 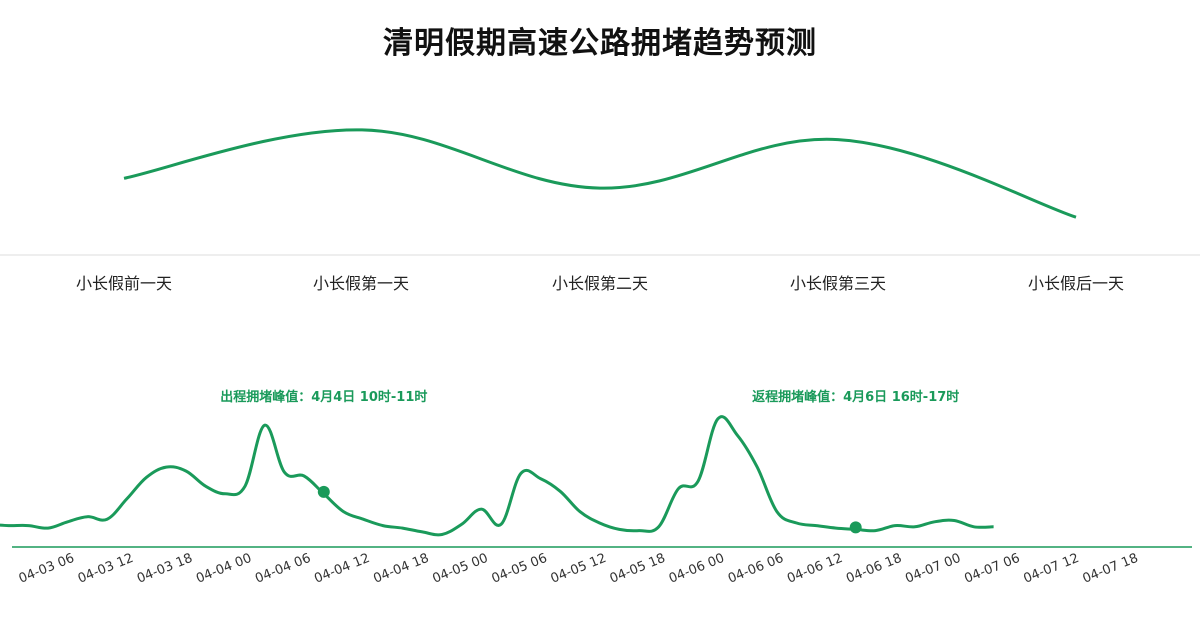 I want to click on x-tick-label: 04-05 06, so click(x=520, y=569).